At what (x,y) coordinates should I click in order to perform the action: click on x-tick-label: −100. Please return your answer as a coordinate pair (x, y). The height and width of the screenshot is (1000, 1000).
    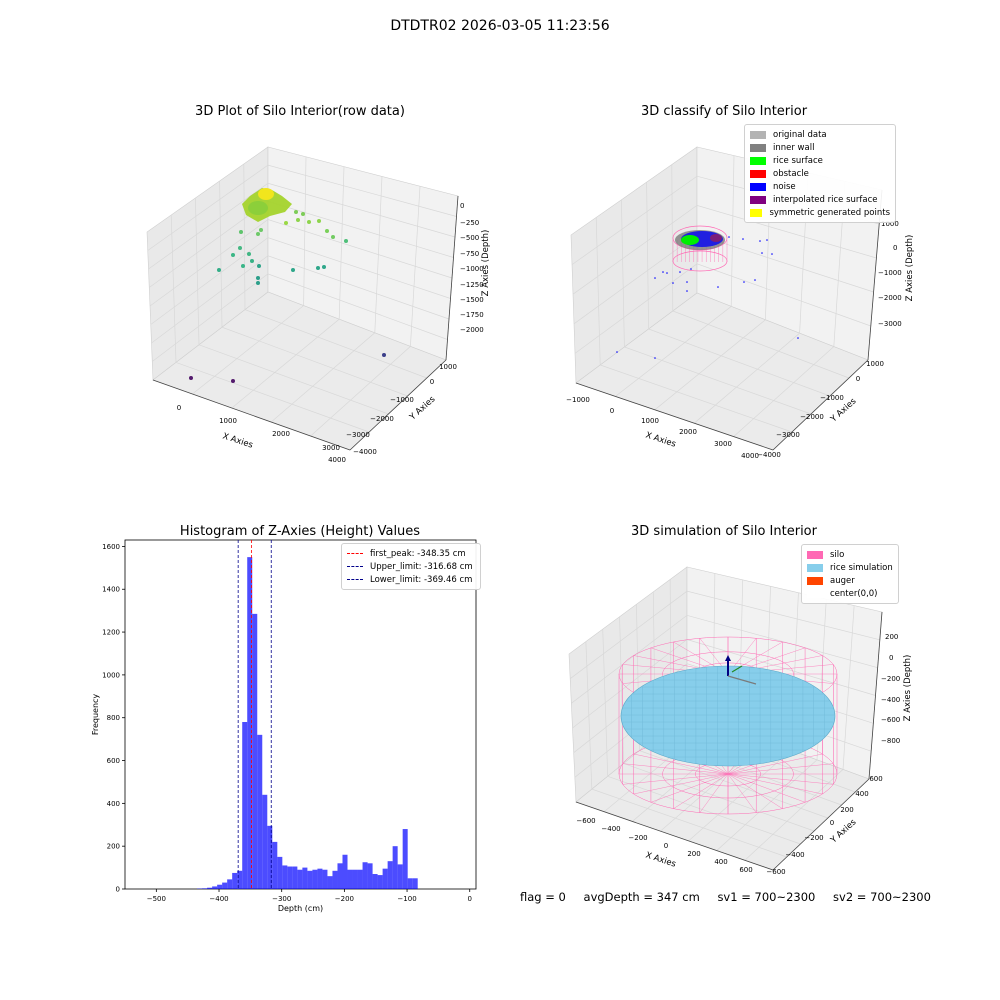
    Looking at the image, I should click on (406, 899).